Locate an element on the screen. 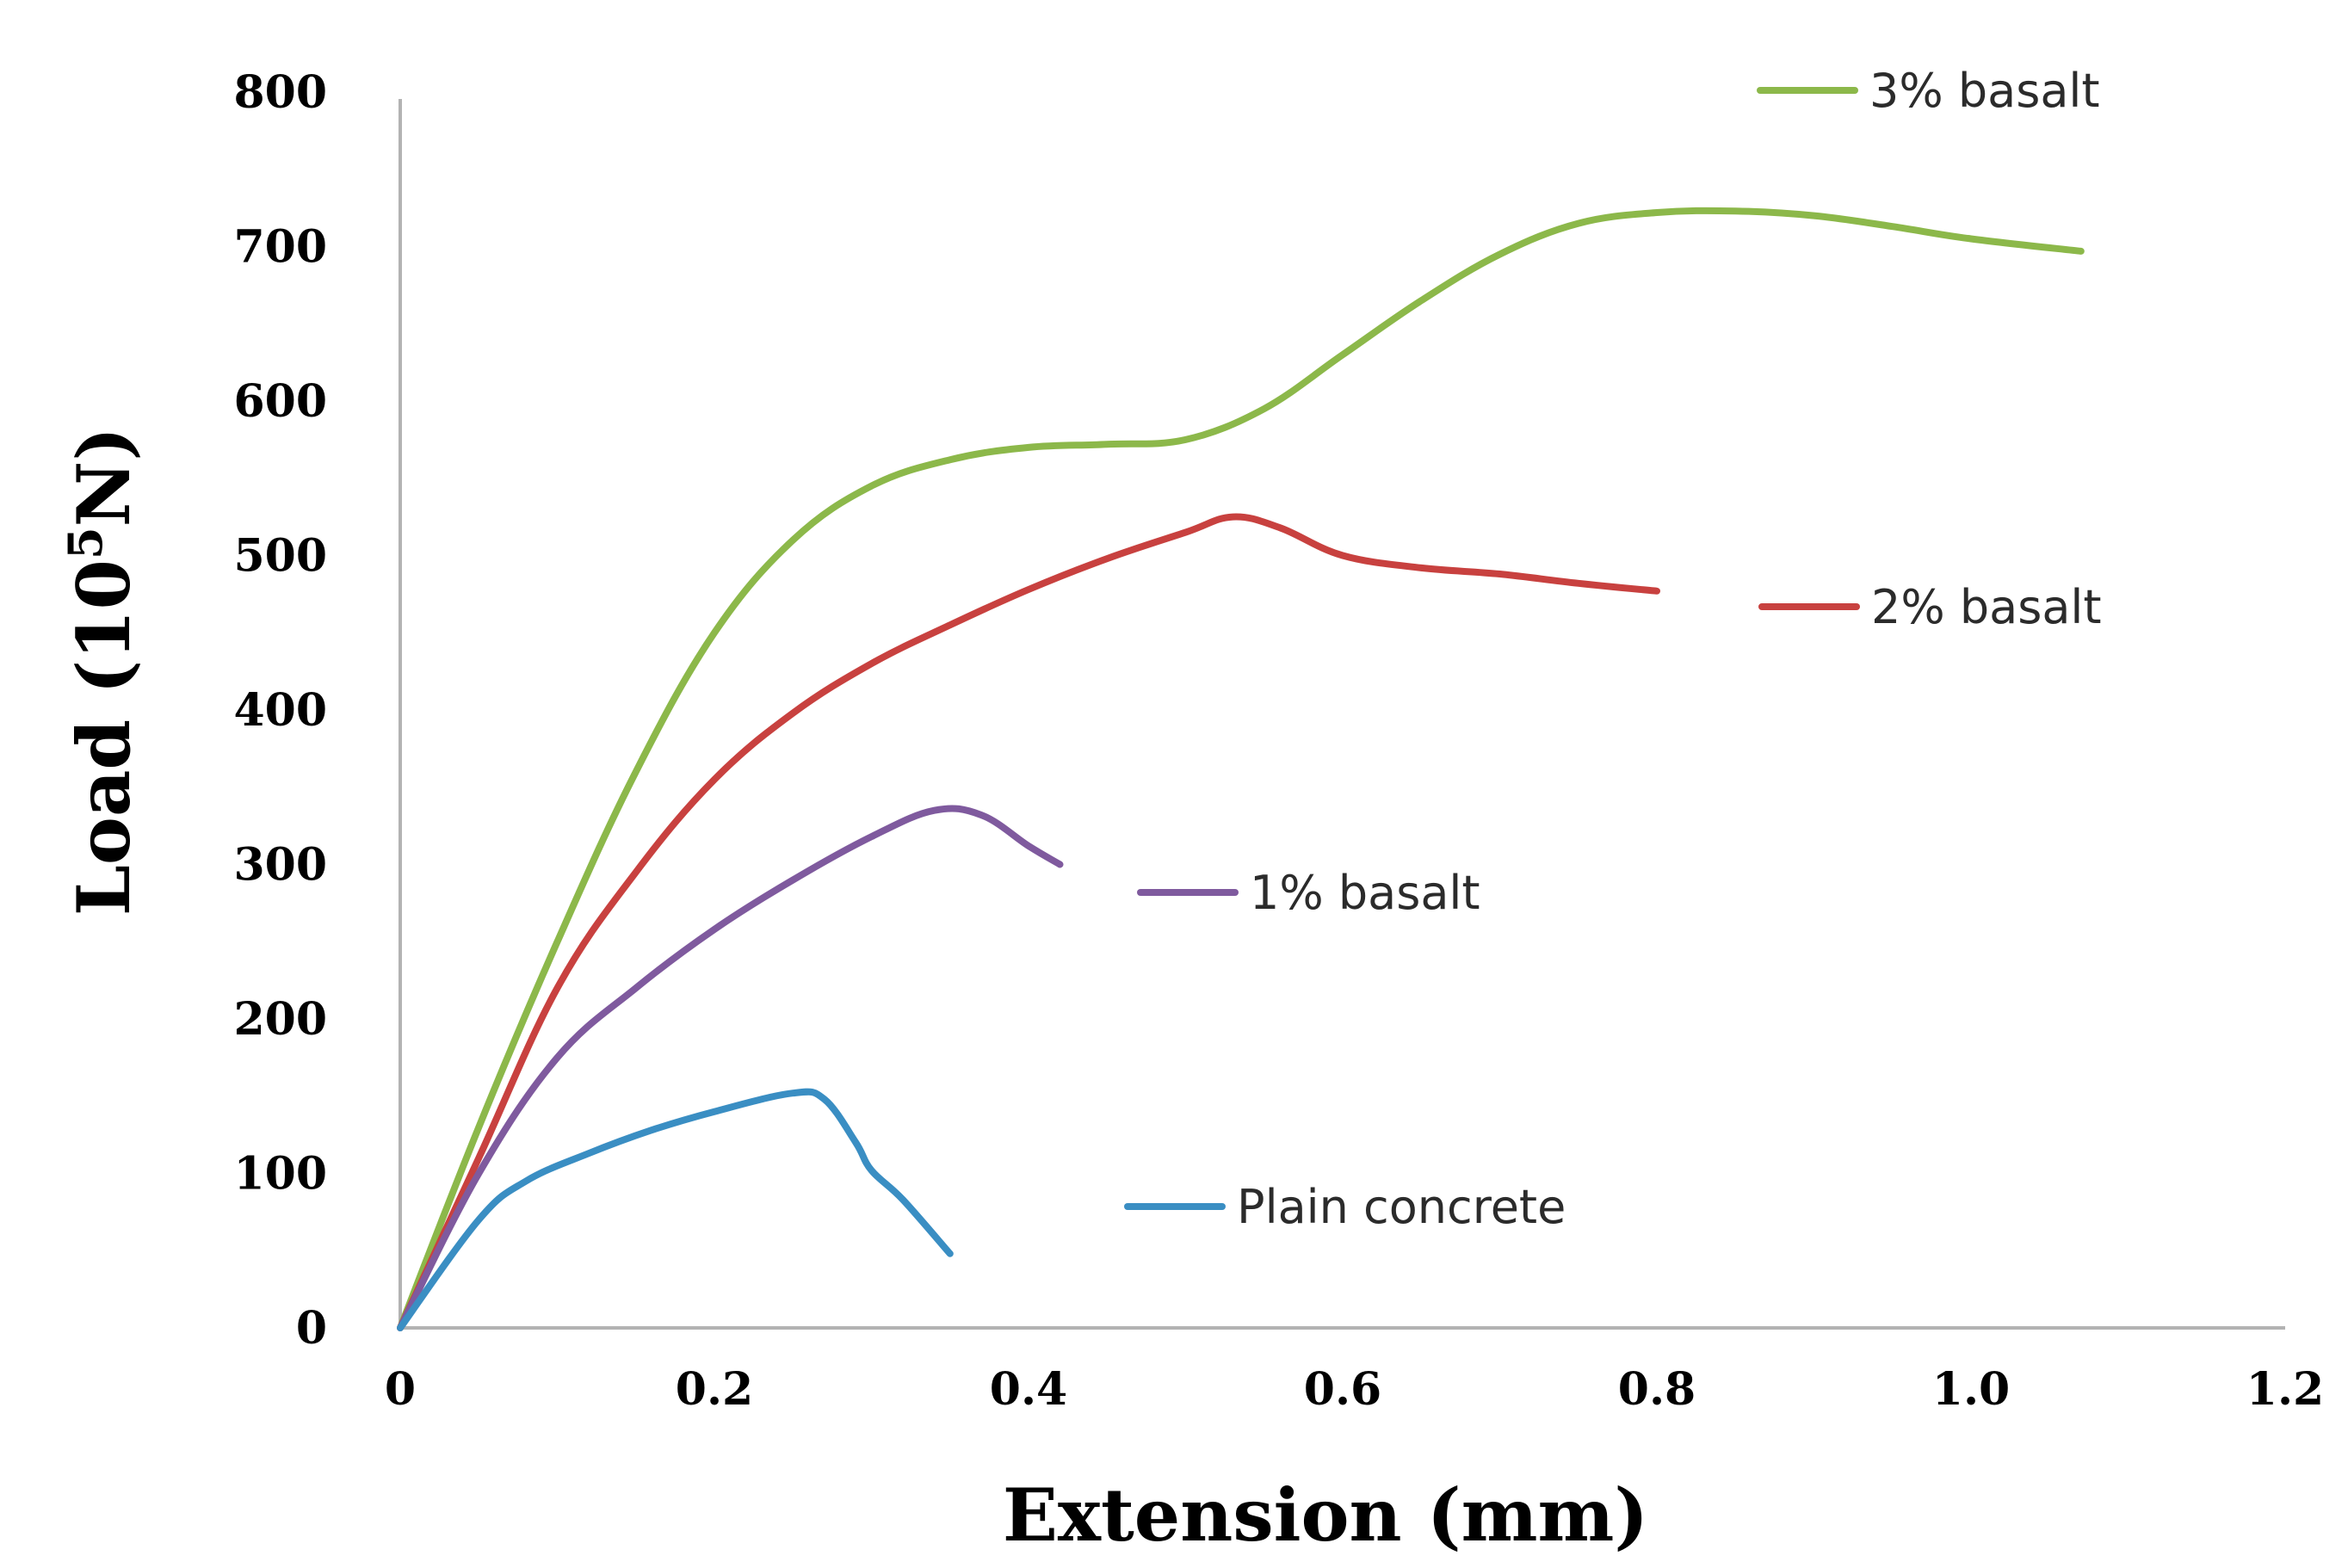 This screenshot has width=2348, height=1568. y-tick-label: 200 is located at coordinates (280, 1019).